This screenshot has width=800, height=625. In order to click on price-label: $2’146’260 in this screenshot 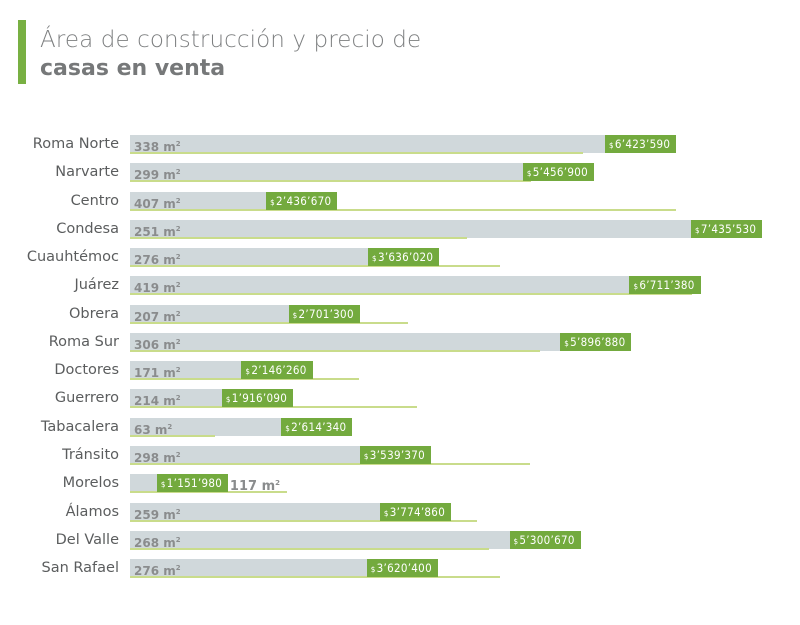, I will do `click(277, 370)`.